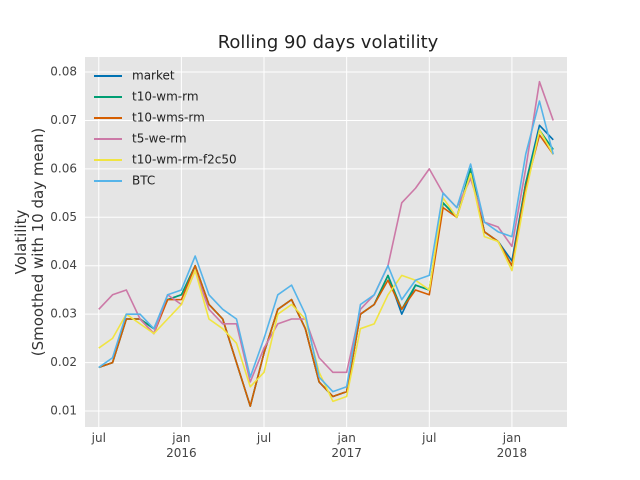  Describe the element at coordinates (328, 42) in the screenshot. I see `chart-title: Rolling 90 days volatility` at that location.